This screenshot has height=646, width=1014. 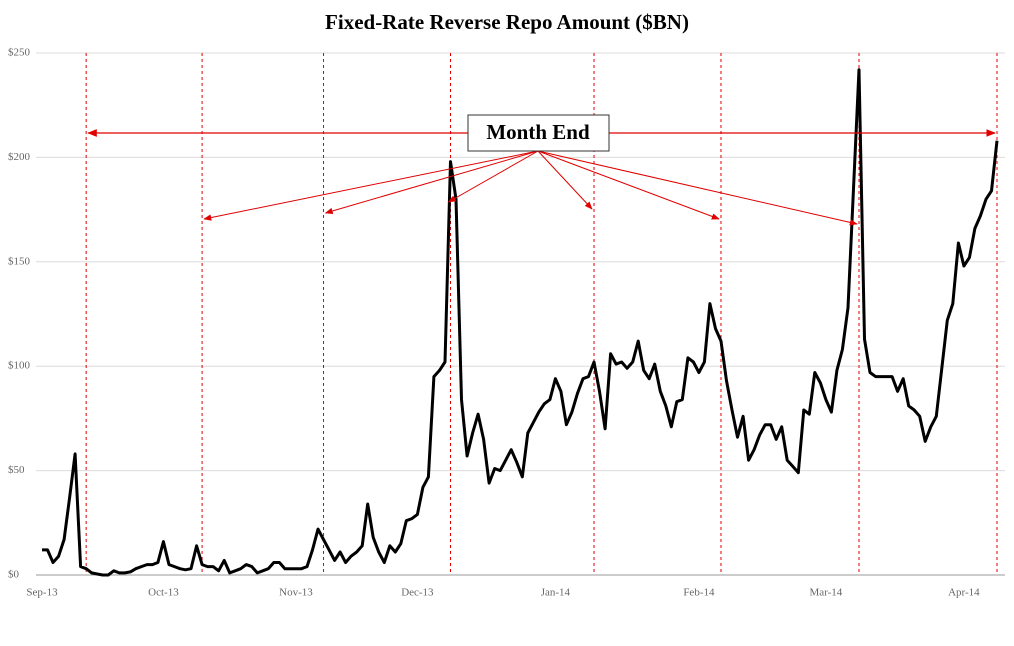 I want to click on x-tick-label: Oct-13, so click(x=163, y=593).